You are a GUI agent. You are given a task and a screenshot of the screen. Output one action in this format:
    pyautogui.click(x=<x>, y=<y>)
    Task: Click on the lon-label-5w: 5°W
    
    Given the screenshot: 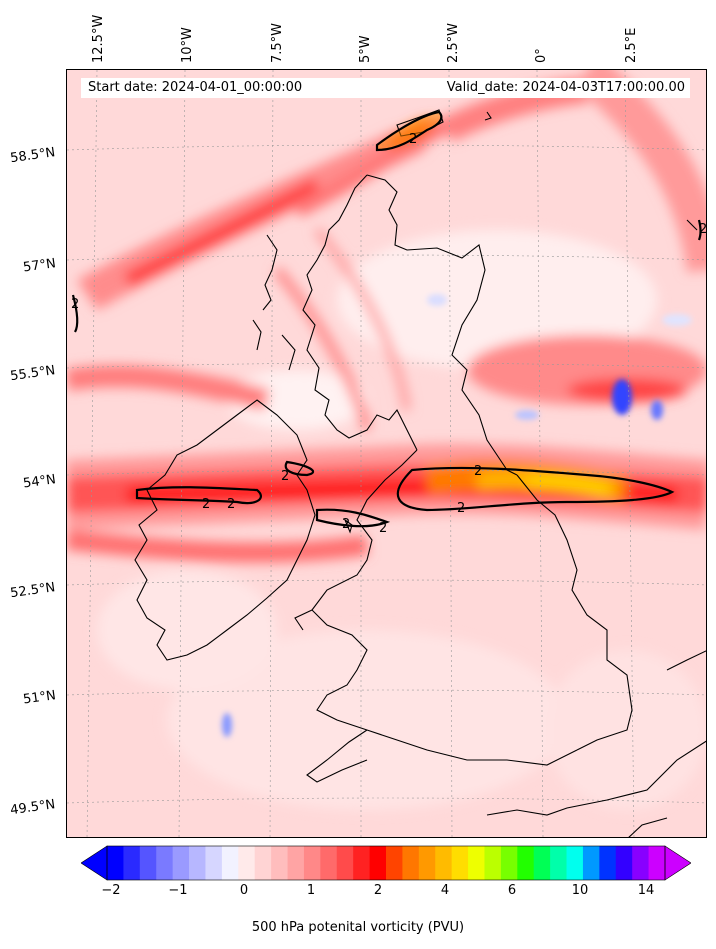 What is the action you would take?
    pyautogui.click(x=365, y=49)
    